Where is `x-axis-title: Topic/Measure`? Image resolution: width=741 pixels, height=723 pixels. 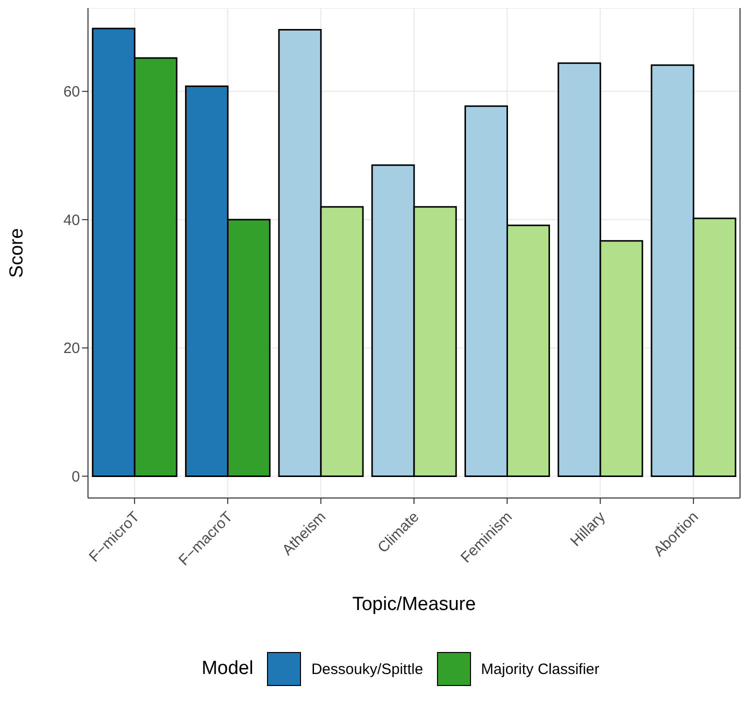
x-axis-title: Topic/Measure is located at coordinates (414, 604).